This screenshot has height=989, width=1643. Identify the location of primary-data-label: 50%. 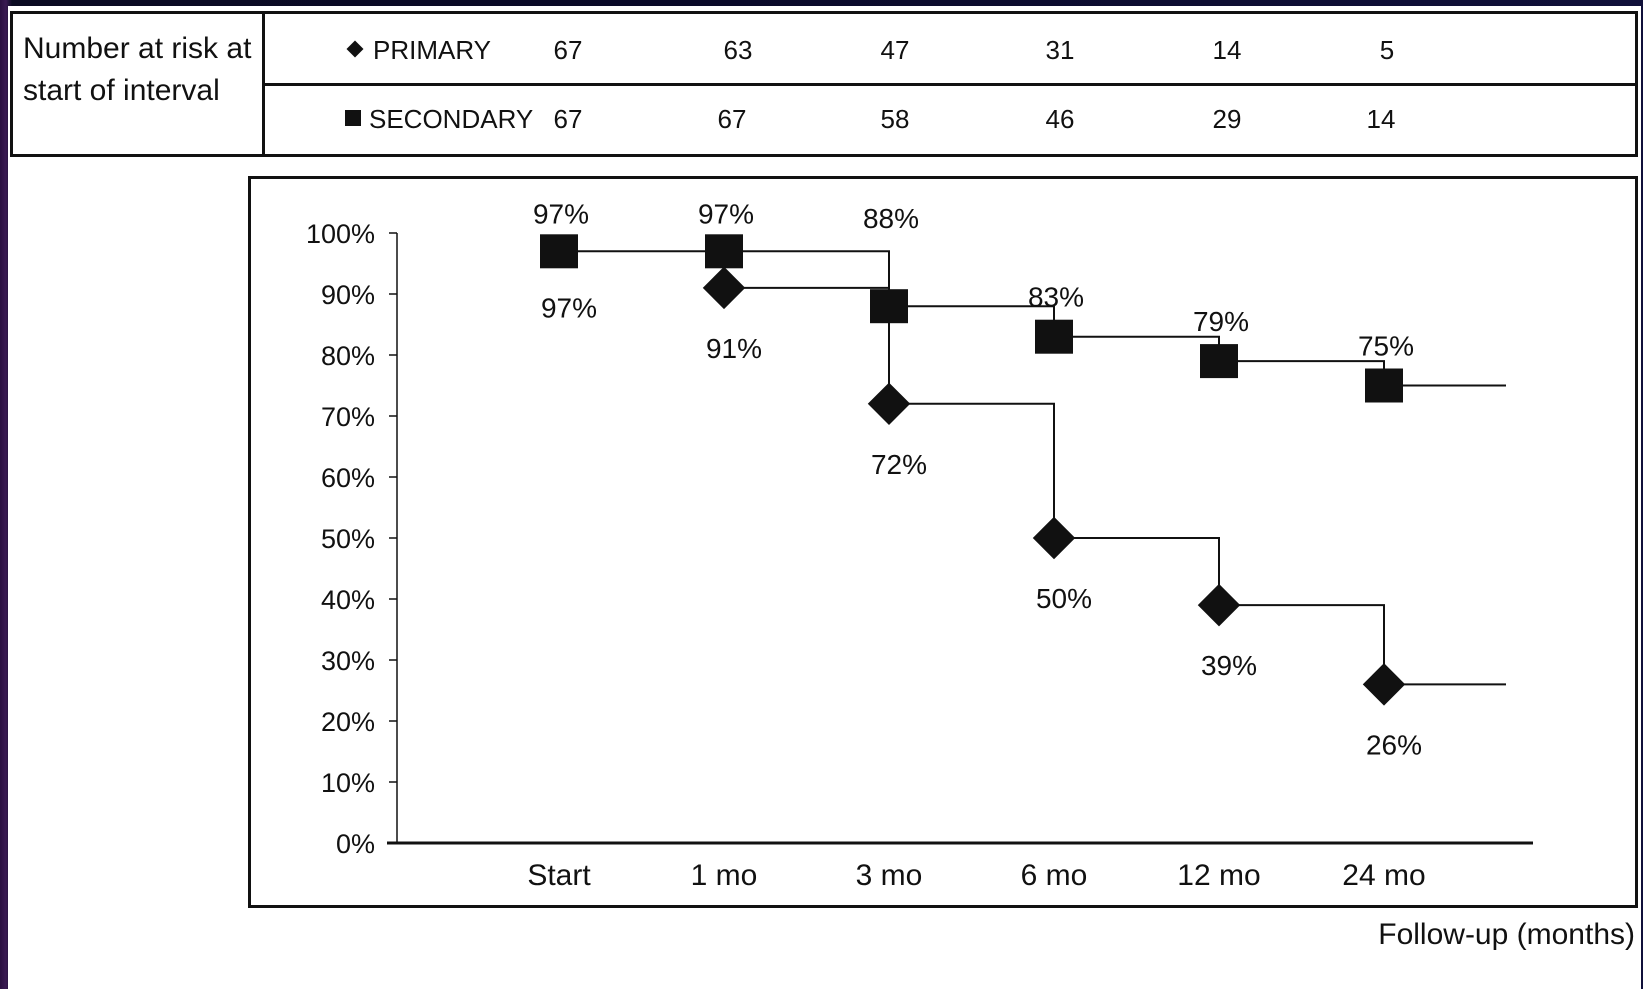
(1064, 598).